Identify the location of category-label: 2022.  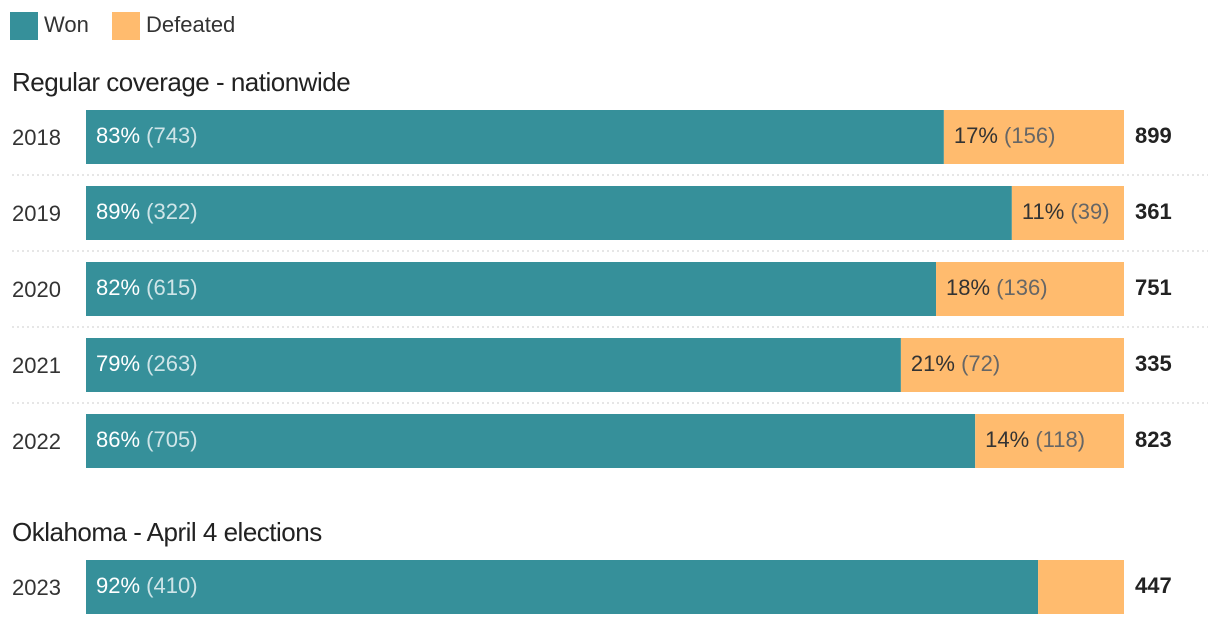
(36, 441).